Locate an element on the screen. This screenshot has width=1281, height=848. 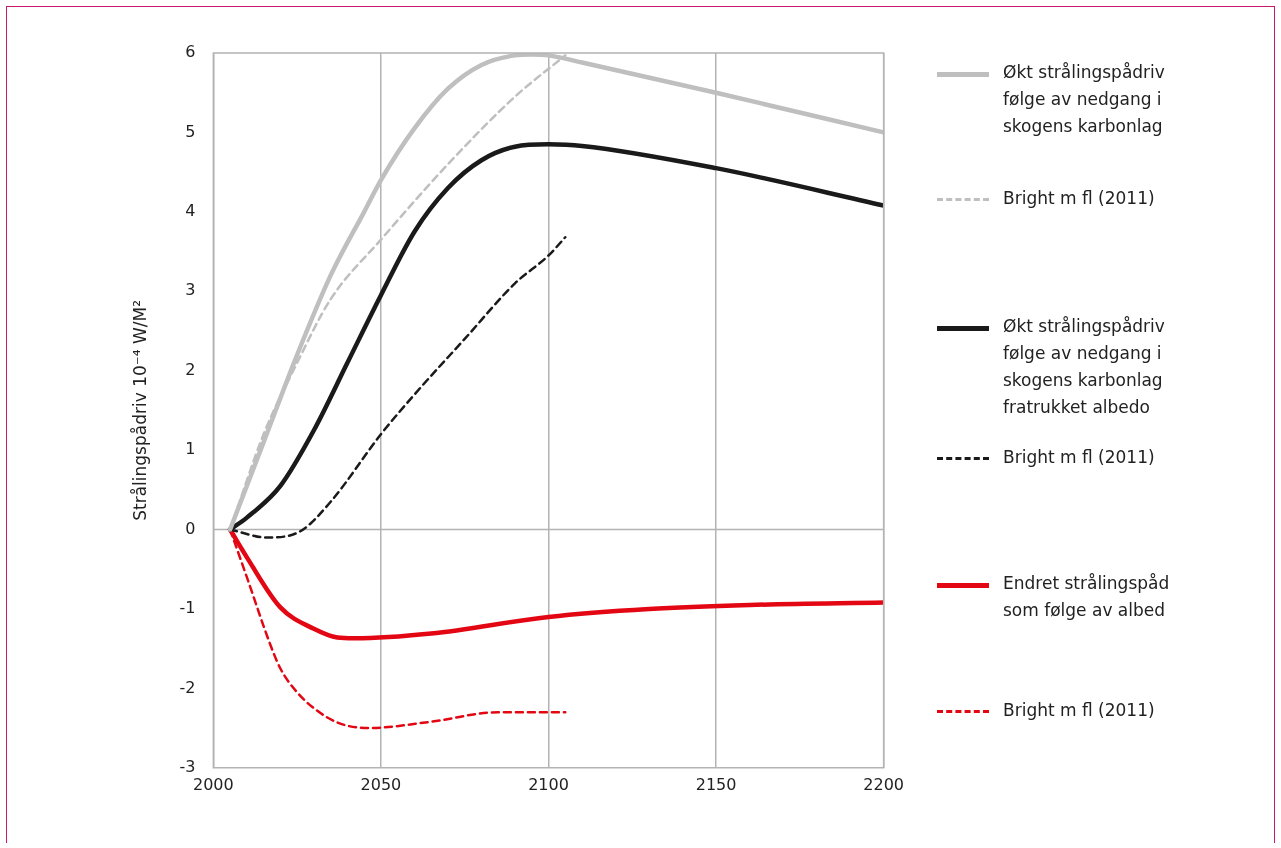
y-tick-label: 4 is located at coordinates (190, 210).